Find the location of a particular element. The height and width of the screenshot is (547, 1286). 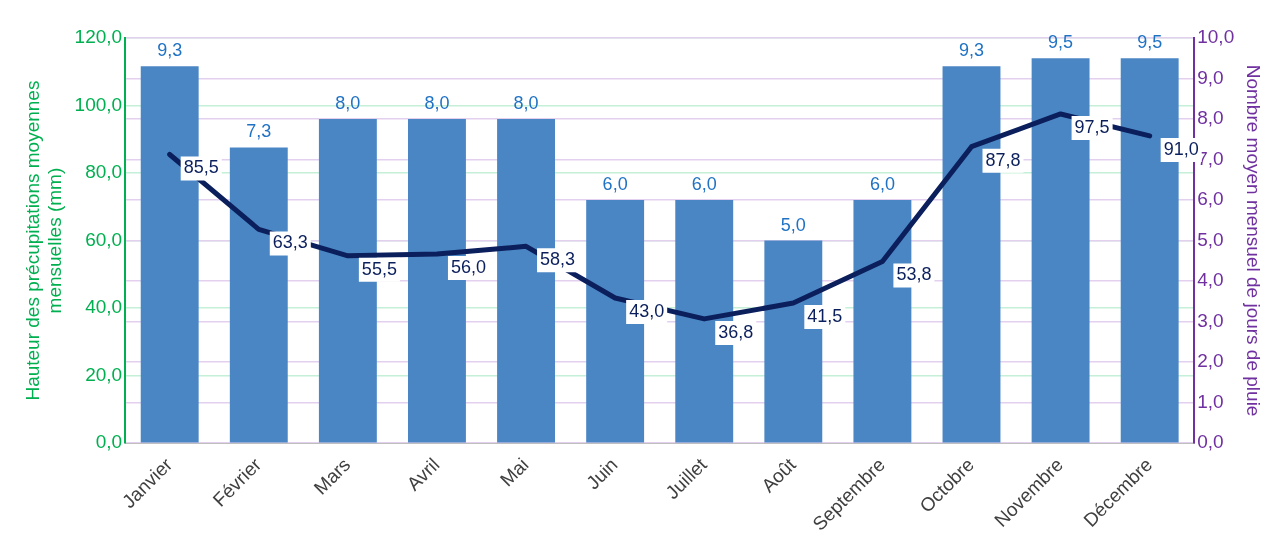

y2-tick-label: 7,0 is located at coordinates (1210, 158).